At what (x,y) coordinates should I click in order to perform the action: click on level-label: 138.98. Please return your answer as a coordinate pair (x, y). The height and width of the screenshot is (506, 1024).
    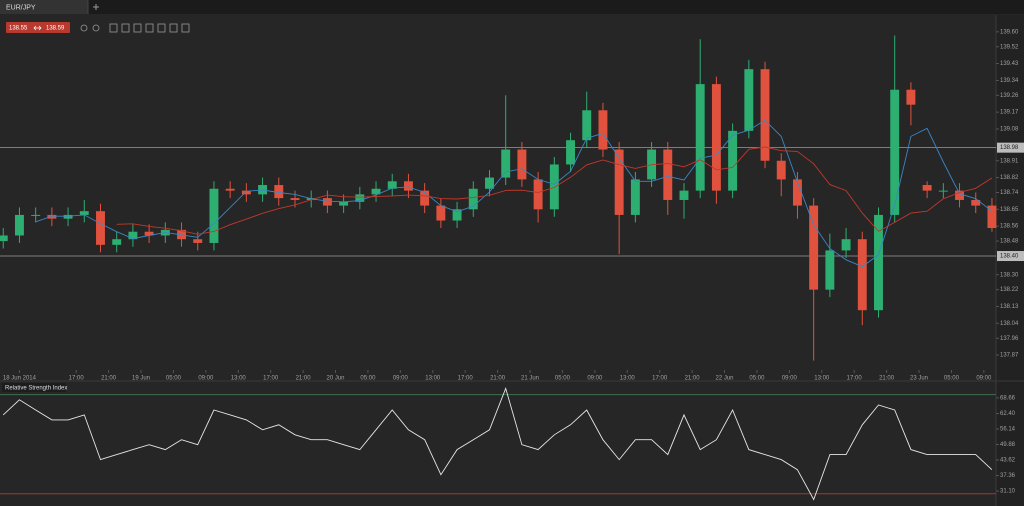
    Looking at the image, I should click on (1009, 148).